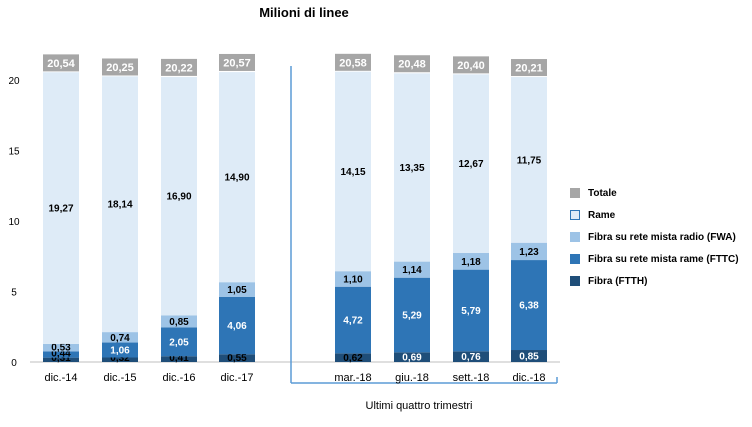 The height and width of the screenshot is (427, 752). I want to click on x-tick-label: dic.-15, so click(119, 378).